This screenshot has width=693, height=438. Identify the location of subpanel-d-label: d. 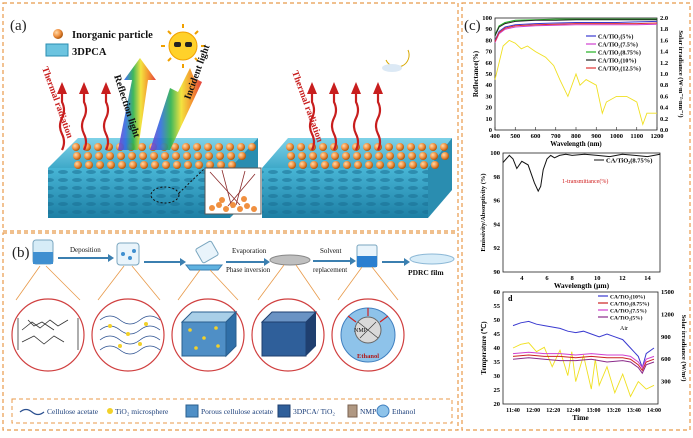
(510, 298).